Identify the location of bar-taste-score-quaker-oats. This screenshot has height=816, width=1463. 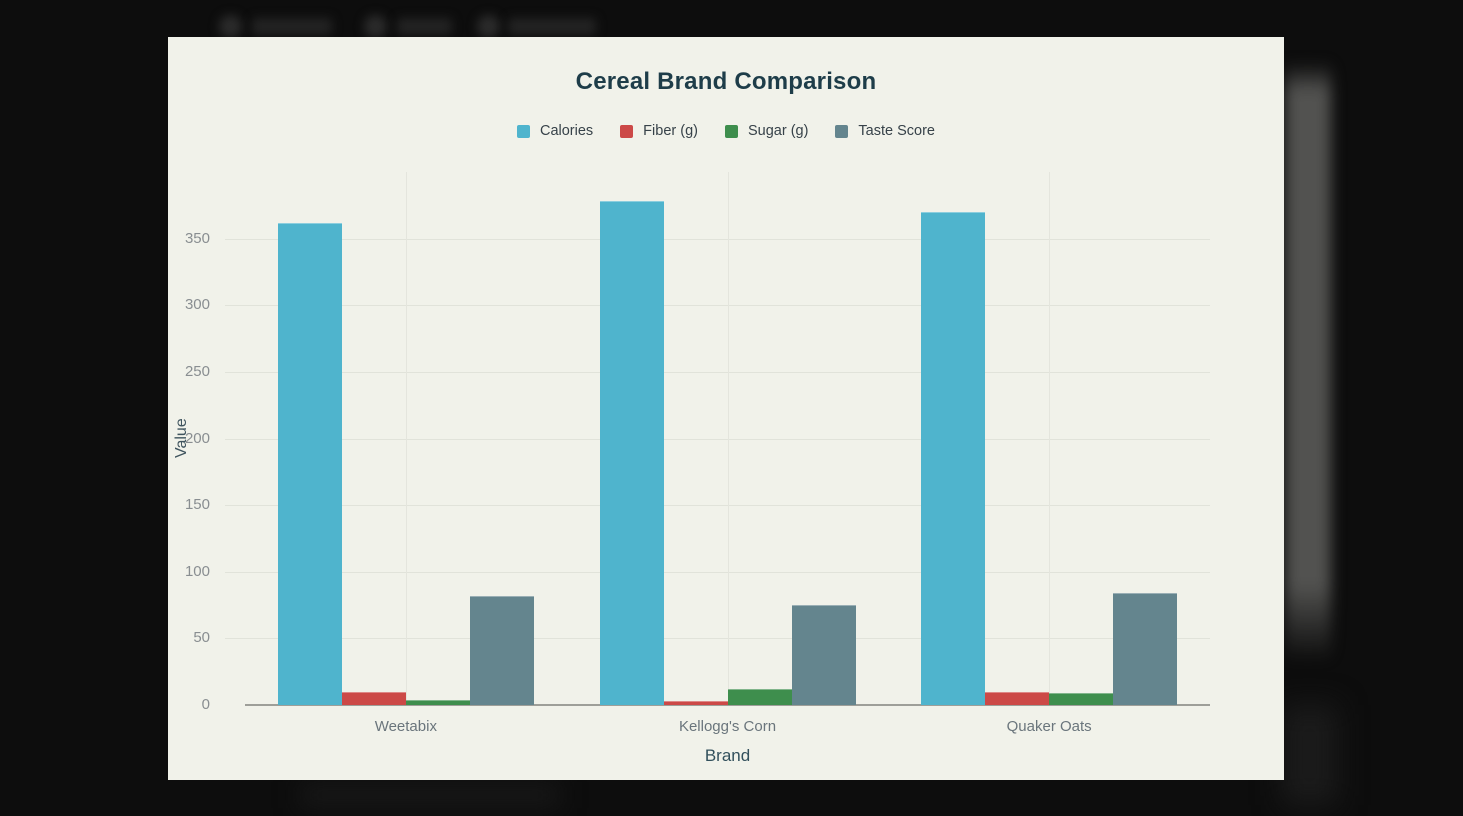
(1145, 649).